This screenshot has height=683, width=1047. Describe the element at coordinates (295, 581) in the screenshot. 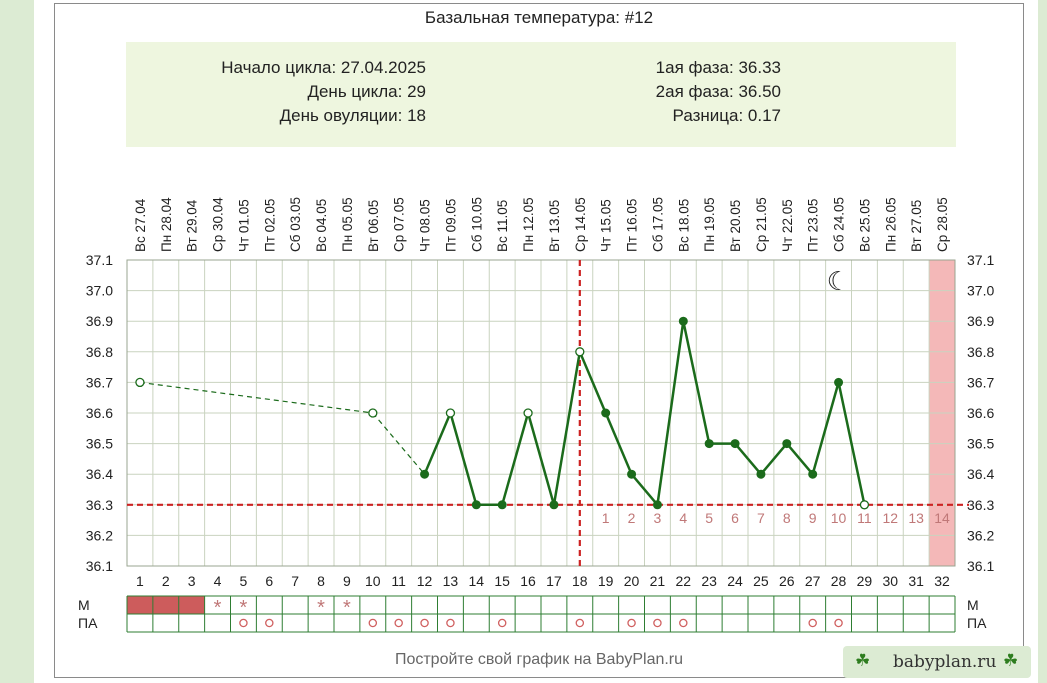

I see `cycle-day-number: 7` at that location.